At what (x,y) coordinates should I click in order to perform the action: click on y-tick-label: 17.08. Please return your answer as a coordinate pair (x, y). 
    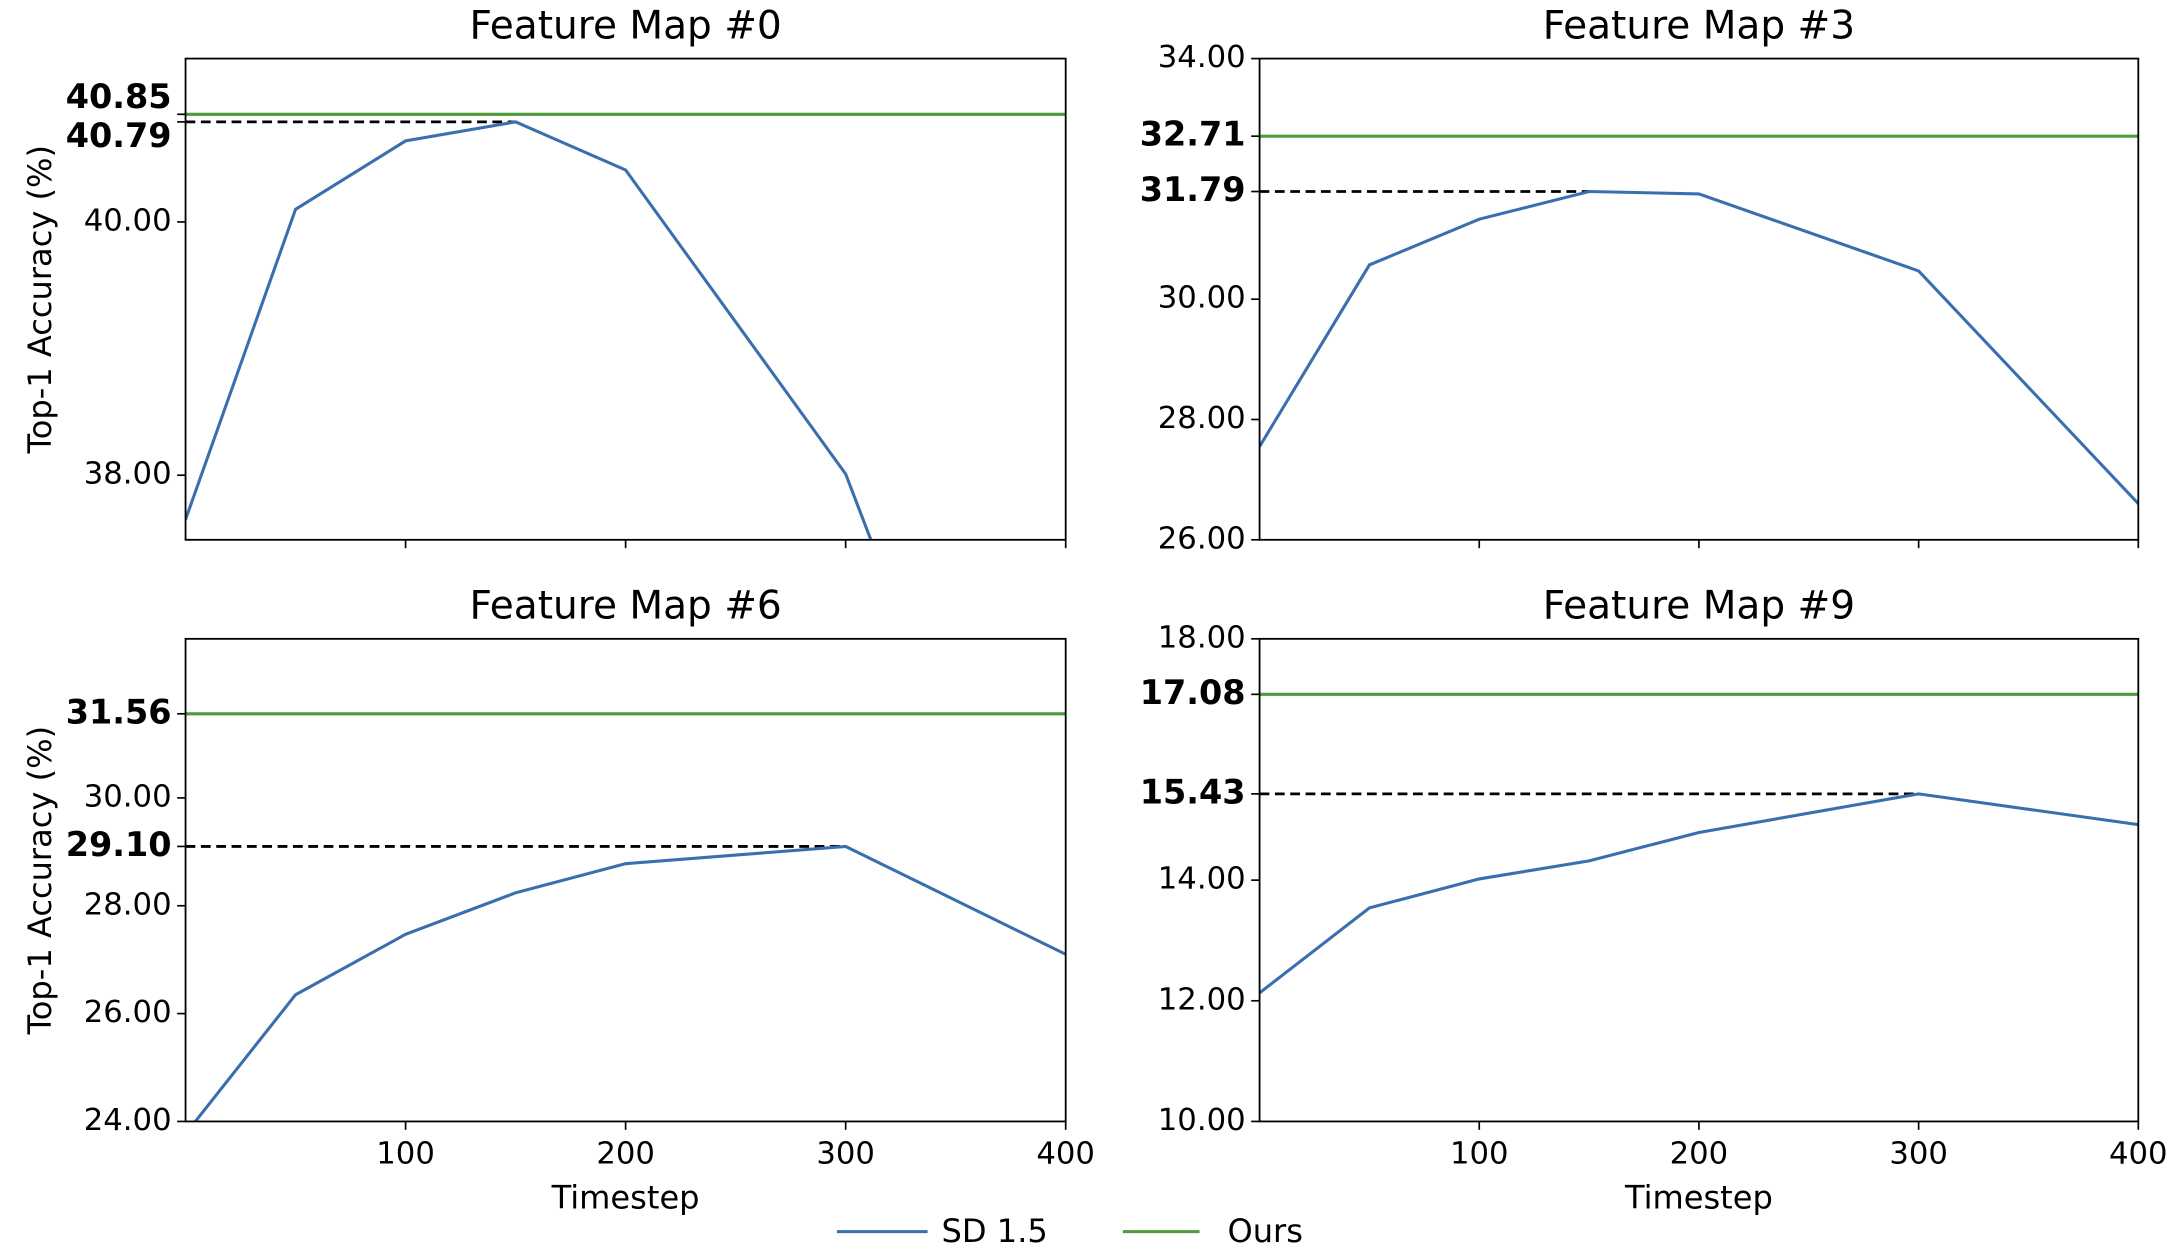
    Looking at the image, I should click on (1193, 692).